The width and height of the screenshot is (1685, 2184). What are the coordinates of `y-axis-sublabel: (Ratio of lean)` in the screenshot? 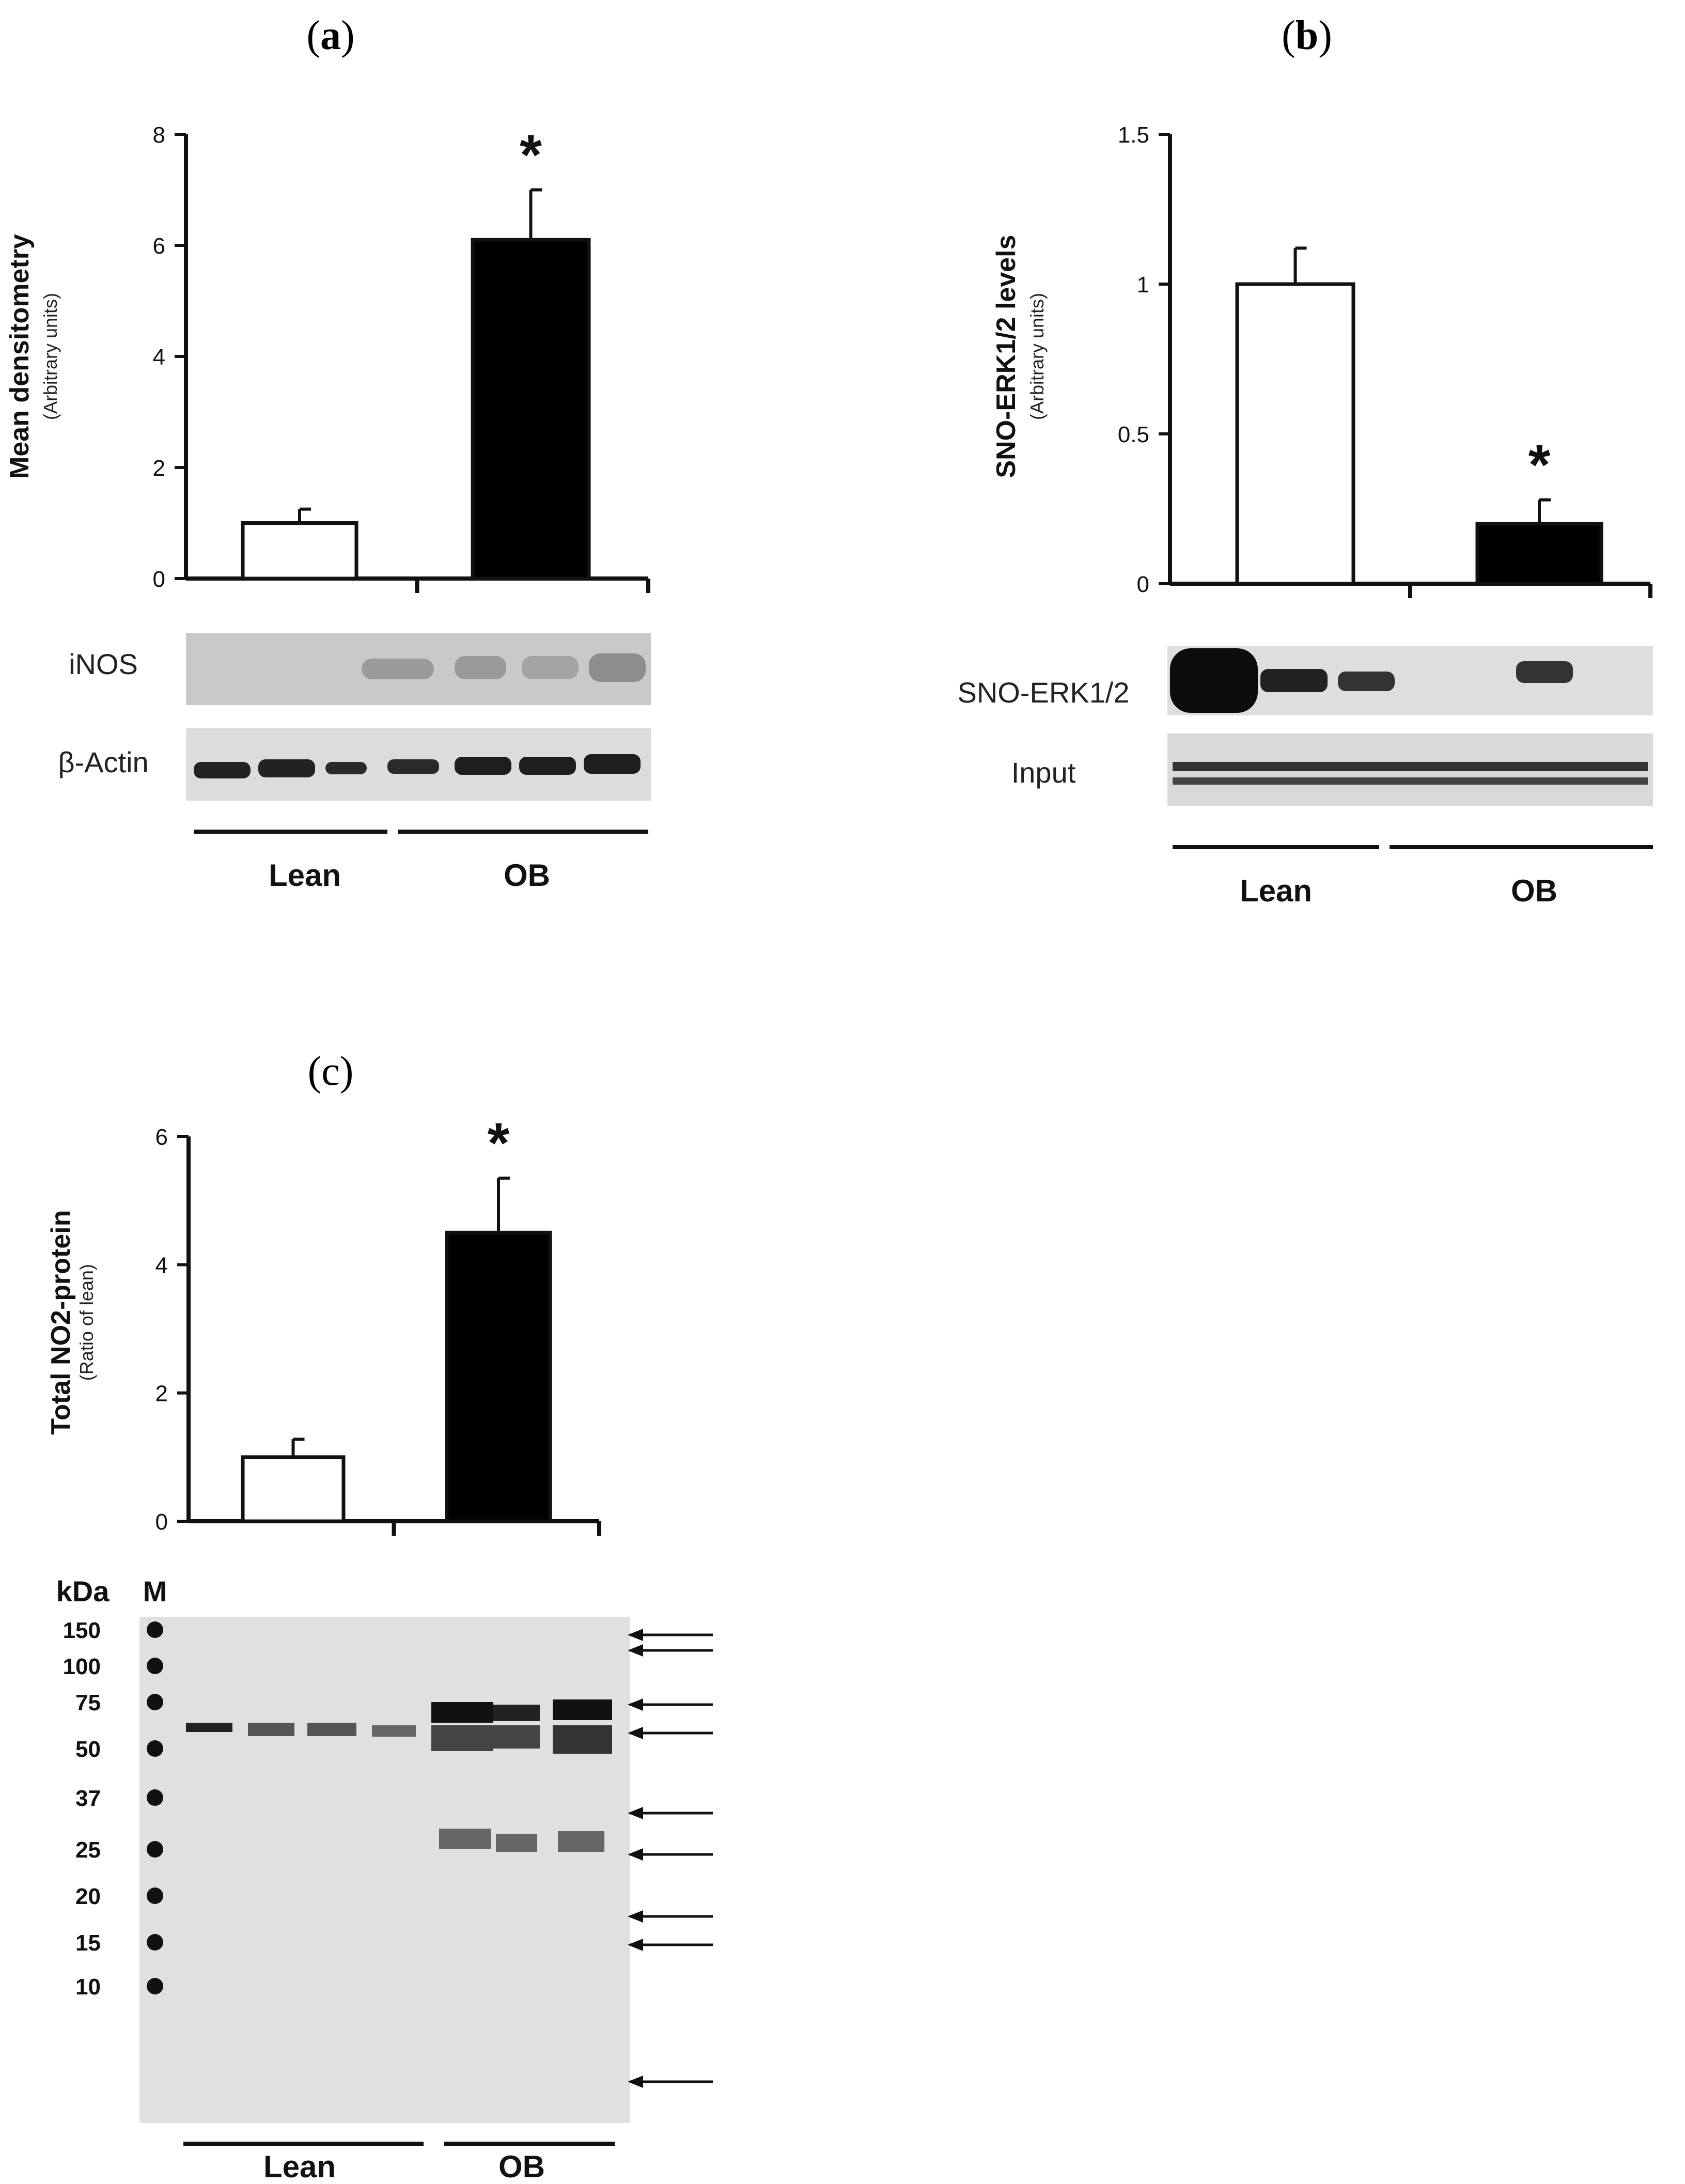 It's located at (87, 1322).